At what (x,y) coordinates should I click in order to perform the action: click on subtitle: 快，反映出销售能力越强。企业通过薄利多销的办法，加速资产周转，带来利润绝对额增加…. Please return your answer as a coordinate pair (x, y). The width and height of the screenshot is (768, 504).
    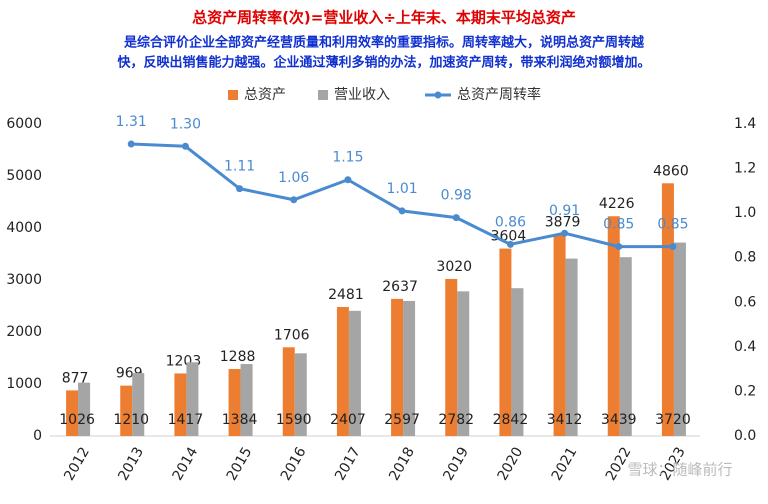
    Looking at the image, I should click on (383, 63).